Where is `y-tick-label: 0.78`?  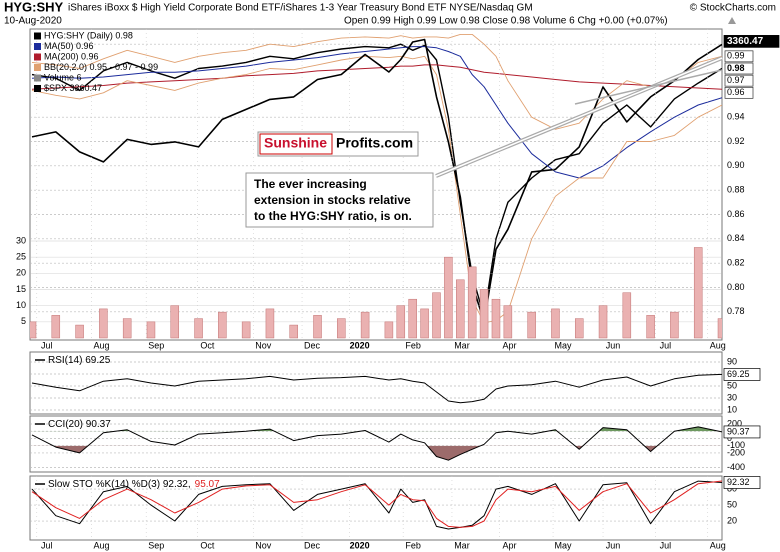 y-tick-label: 0.78 is located at coordinates (736, 311).